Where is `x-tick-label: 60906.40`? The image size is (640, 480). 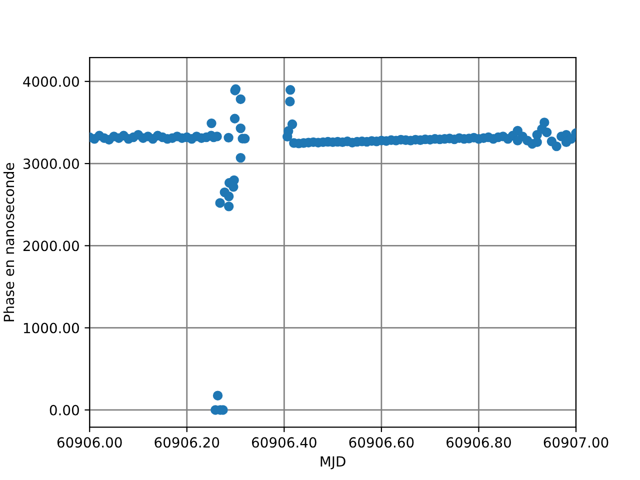 x-tick-label: 60906.40 is located at coordinates (284, 442).